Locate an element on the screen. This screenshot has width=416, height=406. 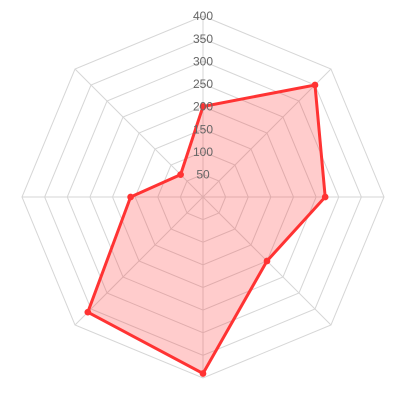
tick-label-350: 350 is located at coordinates (203, 39).